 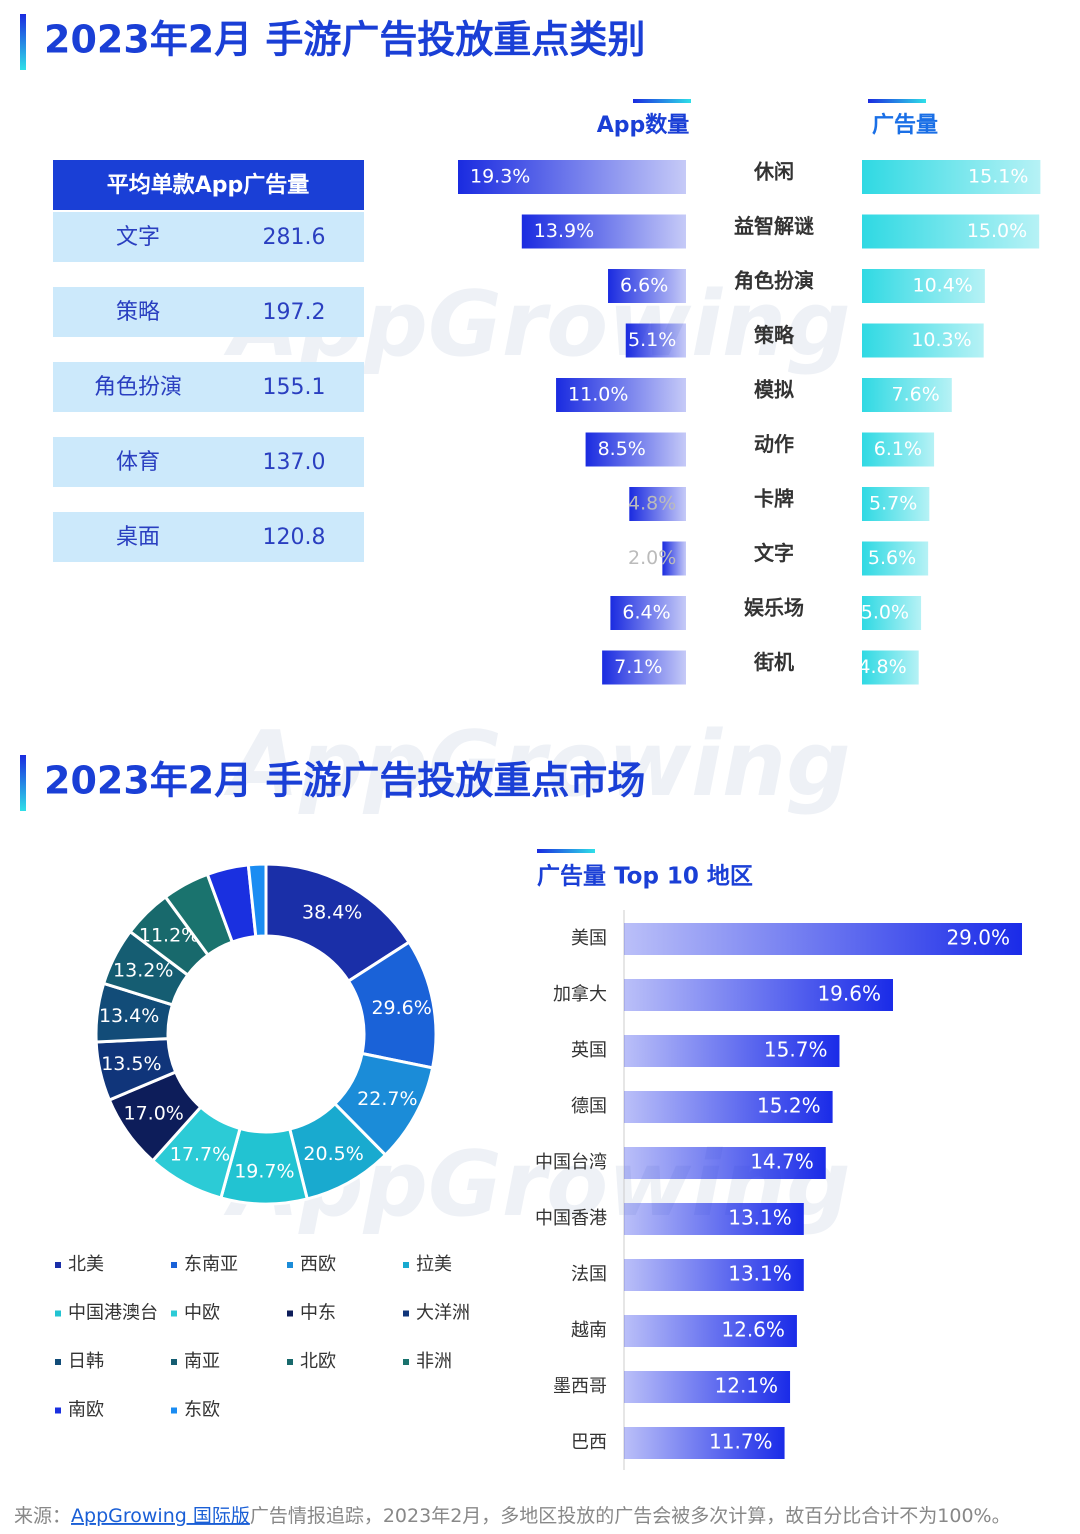 What do you see at coordinates (318, 1361) in the screenshot?
I see `legend-label: 北欧` at bounding box center [318, 1361].